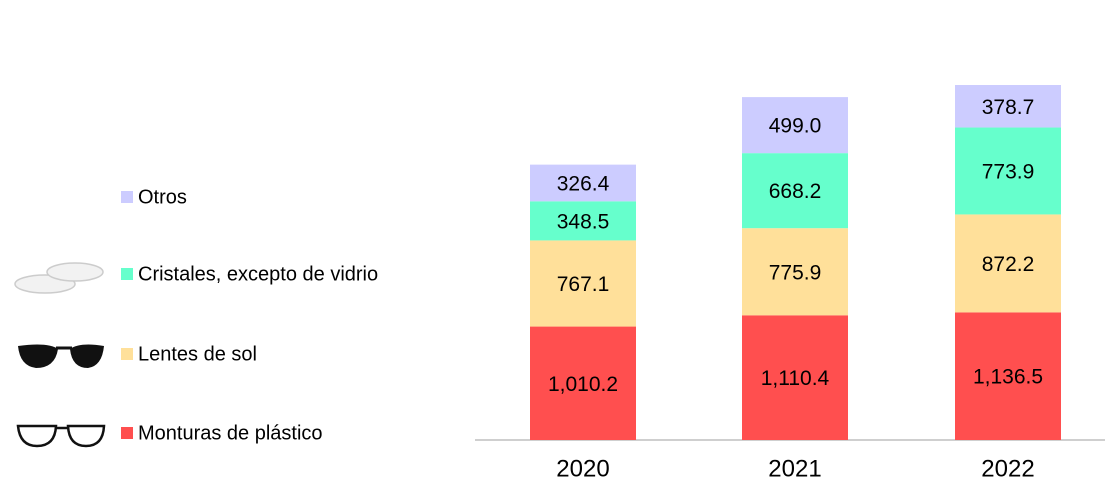 This screenshot has width=1109, height=485. Describe the element at coordinates (61, 356) in the screenshot. I see `sunglasses-icon` at that location.